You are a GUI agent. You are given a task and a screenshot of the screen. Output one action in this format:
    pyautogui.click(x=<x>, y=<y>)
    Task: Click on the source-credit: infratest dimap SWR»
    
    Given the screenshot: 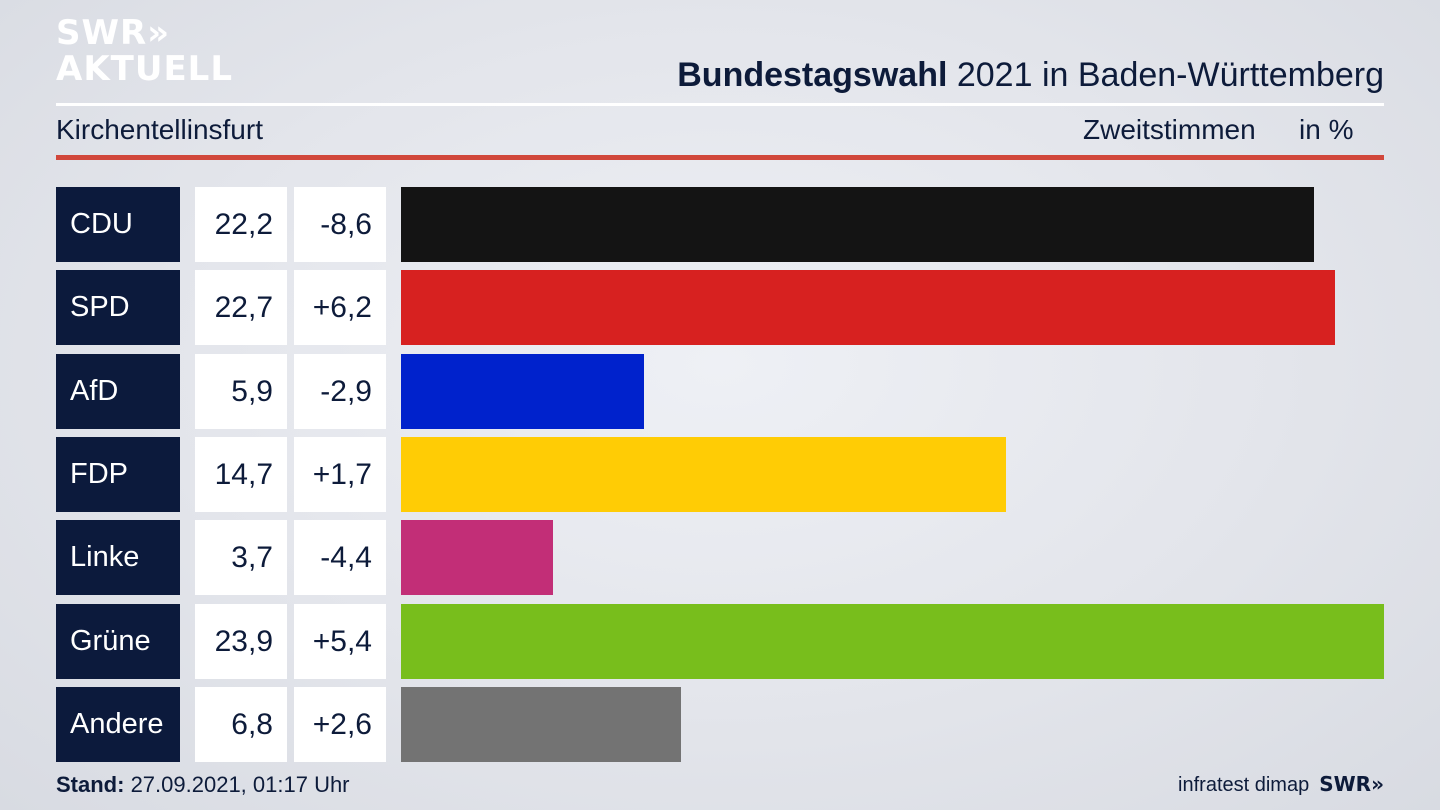 What is the action you would take?
    pyautogui.click(x=1281, y=784)
    